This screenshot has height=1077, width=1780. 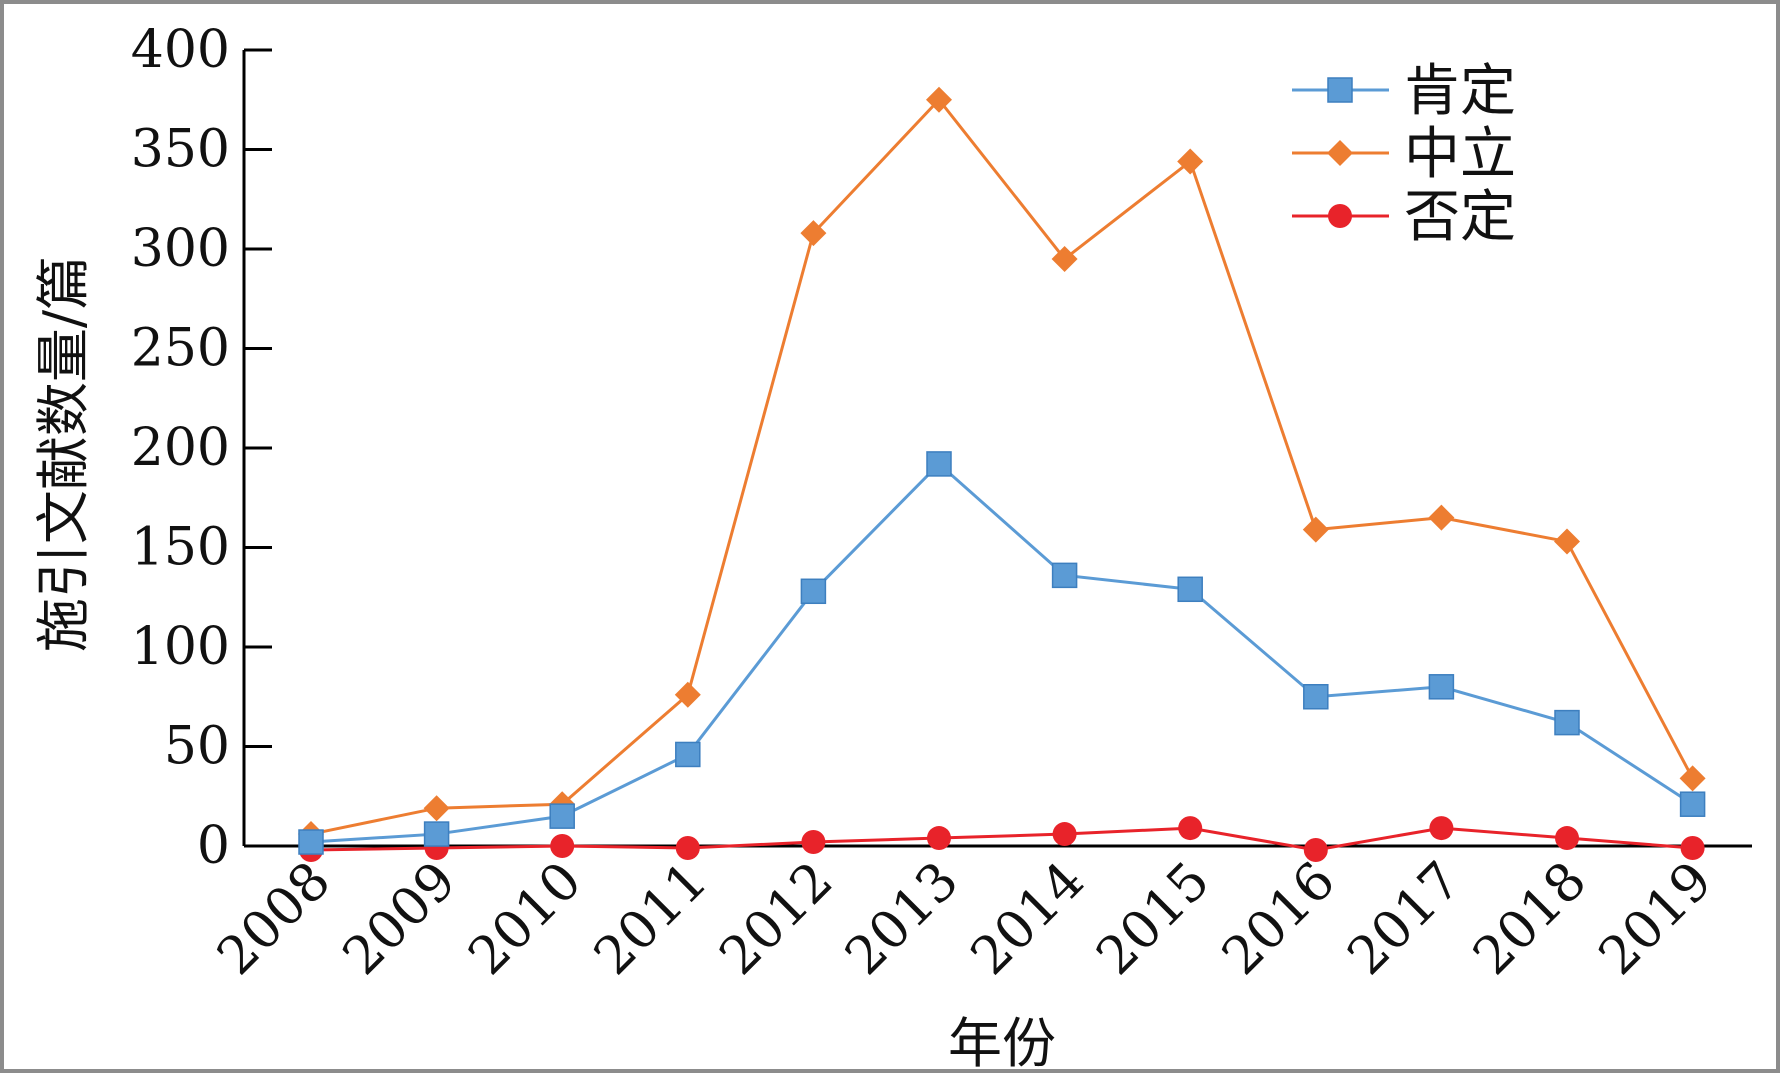 What do you see at coordinates (63, 454) in the screenshot?
I see `y-axis-title: 施引文献数量/篇` at bounding box center [63, 454].